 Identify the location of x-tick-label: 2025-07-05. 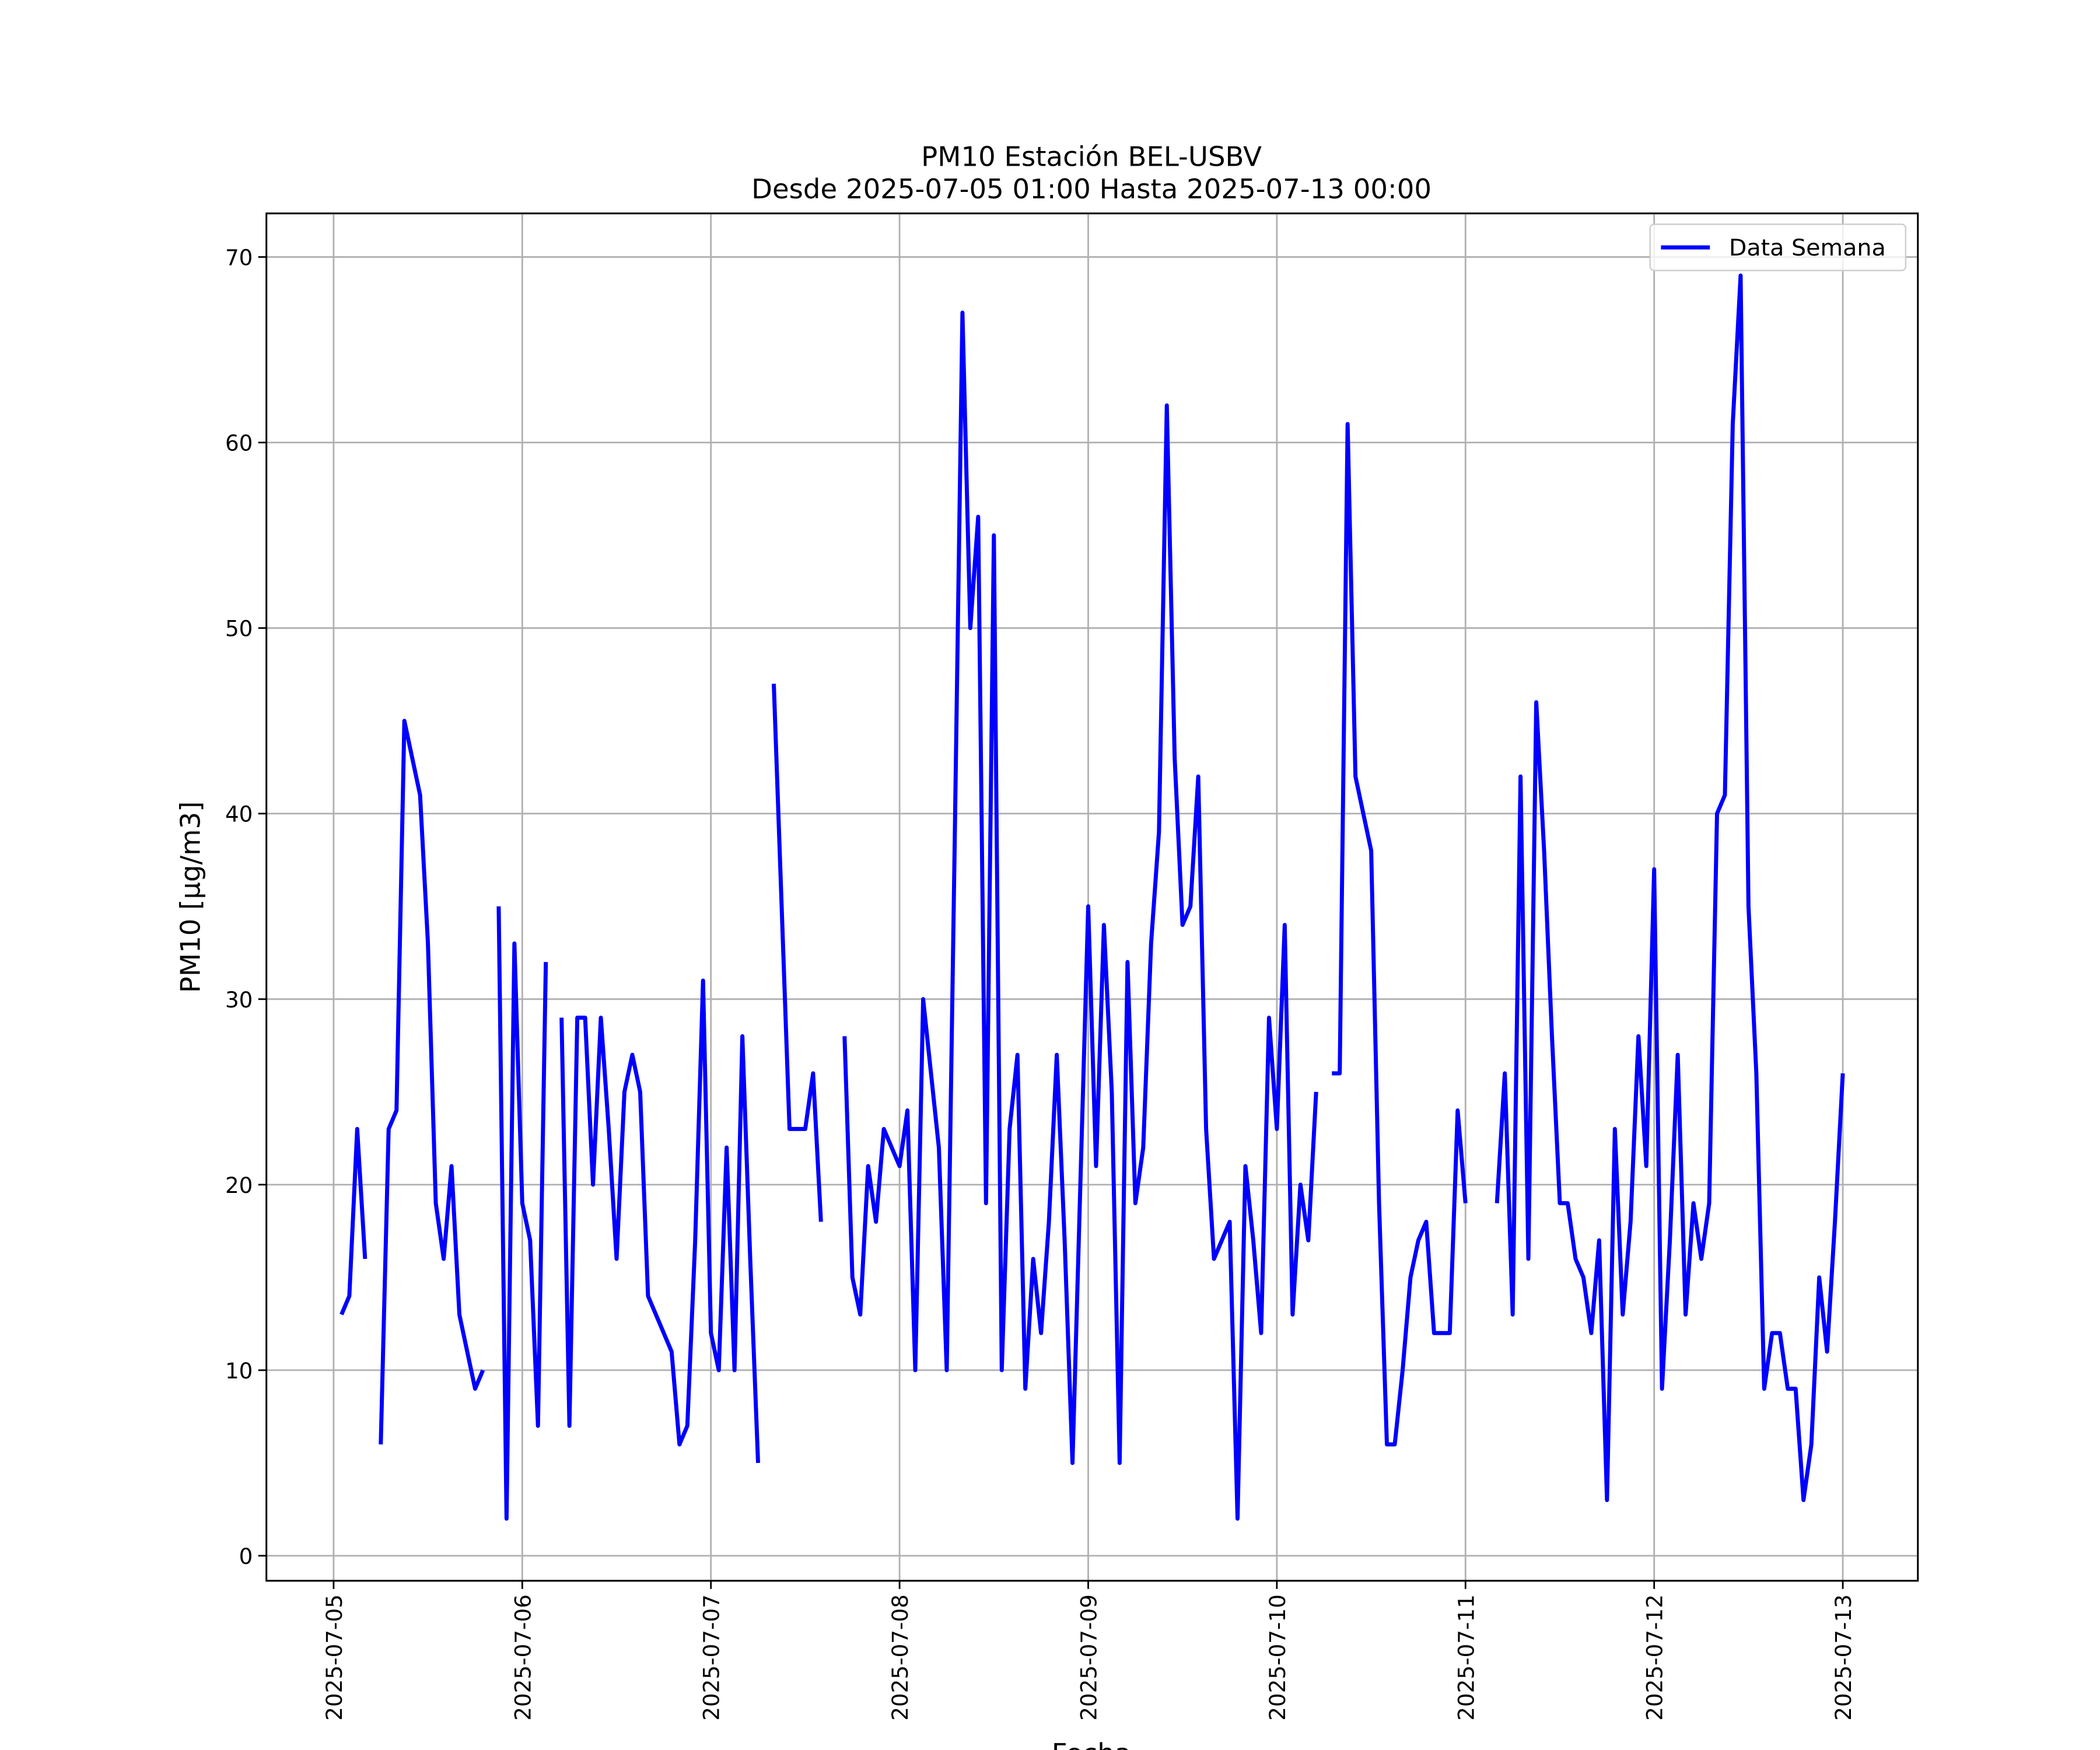
(334, 1657).